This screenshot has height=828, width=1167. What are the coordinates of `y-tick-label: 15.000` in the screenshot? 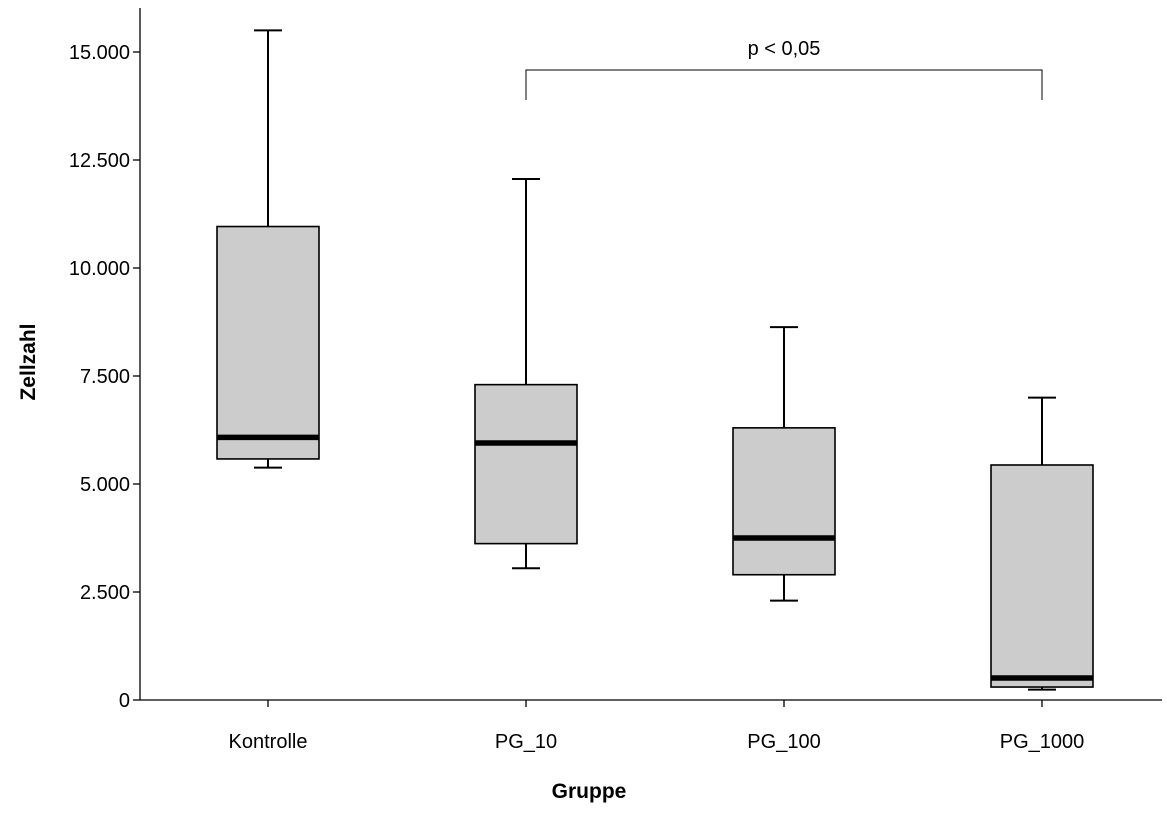 It's located at (99, 53).